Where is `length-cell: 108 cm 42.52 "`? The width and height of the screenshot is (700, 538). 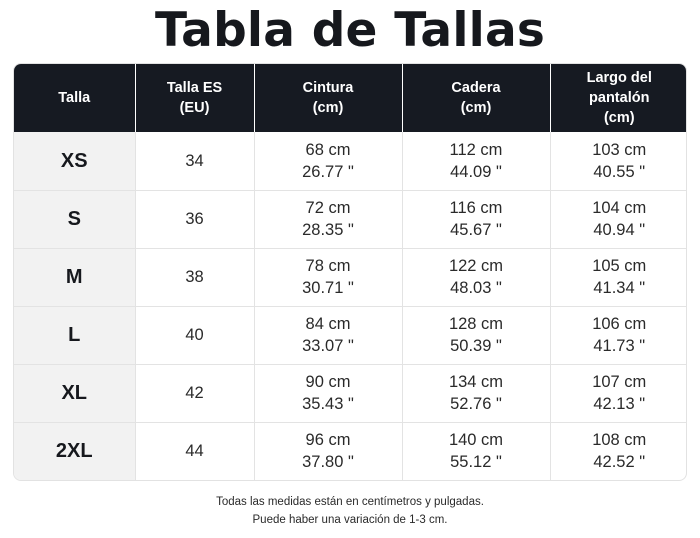 length-cell: 108 cm 42.52 " is located at coordinates (618, 451).